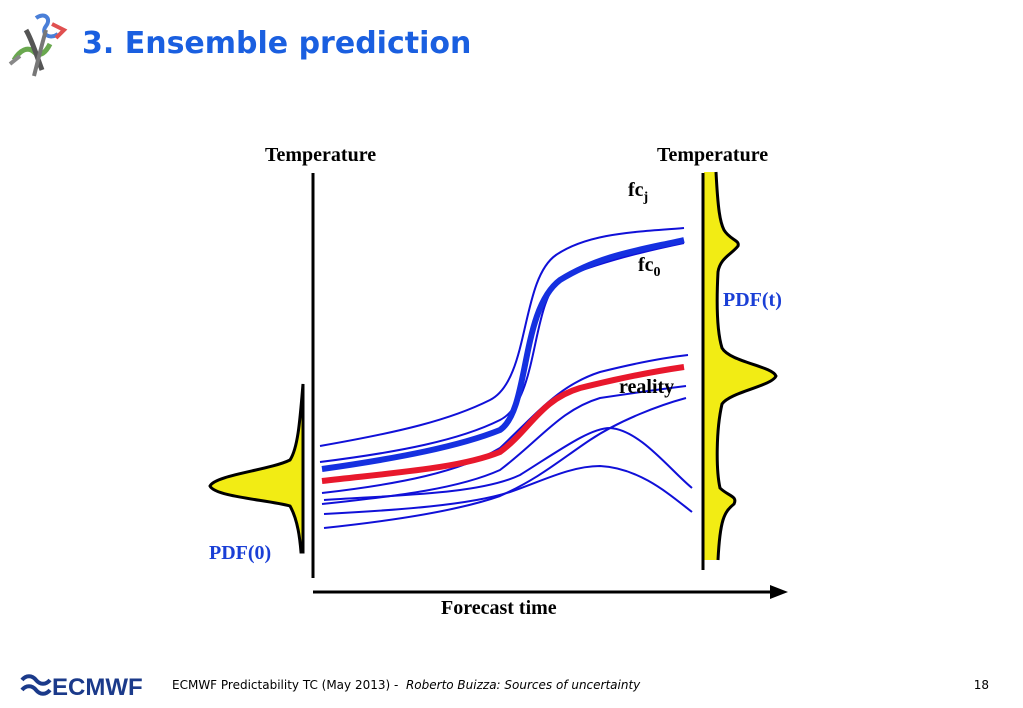 Image resolution: width=1023 pixels, height=708 pixels. I want to click on slide-title: 3. Ensemble prediction, so click(277, 43).